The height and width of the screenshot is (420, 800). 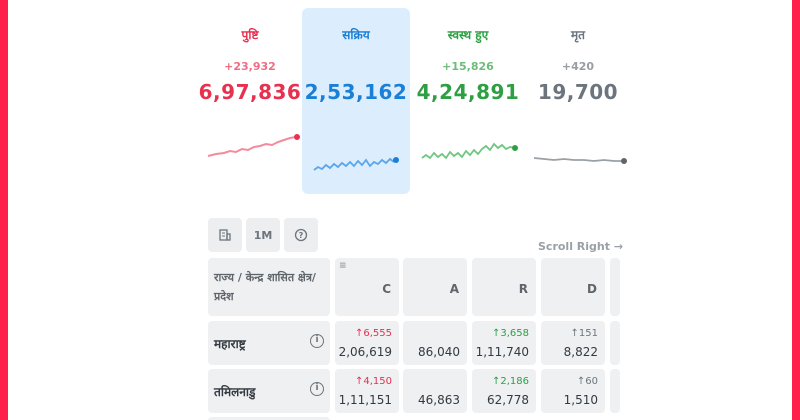 What do you see at coordinates (367, 287) in the screenshot?
I see `column-header-c: ≡ C` at bounding box center [367, 287].